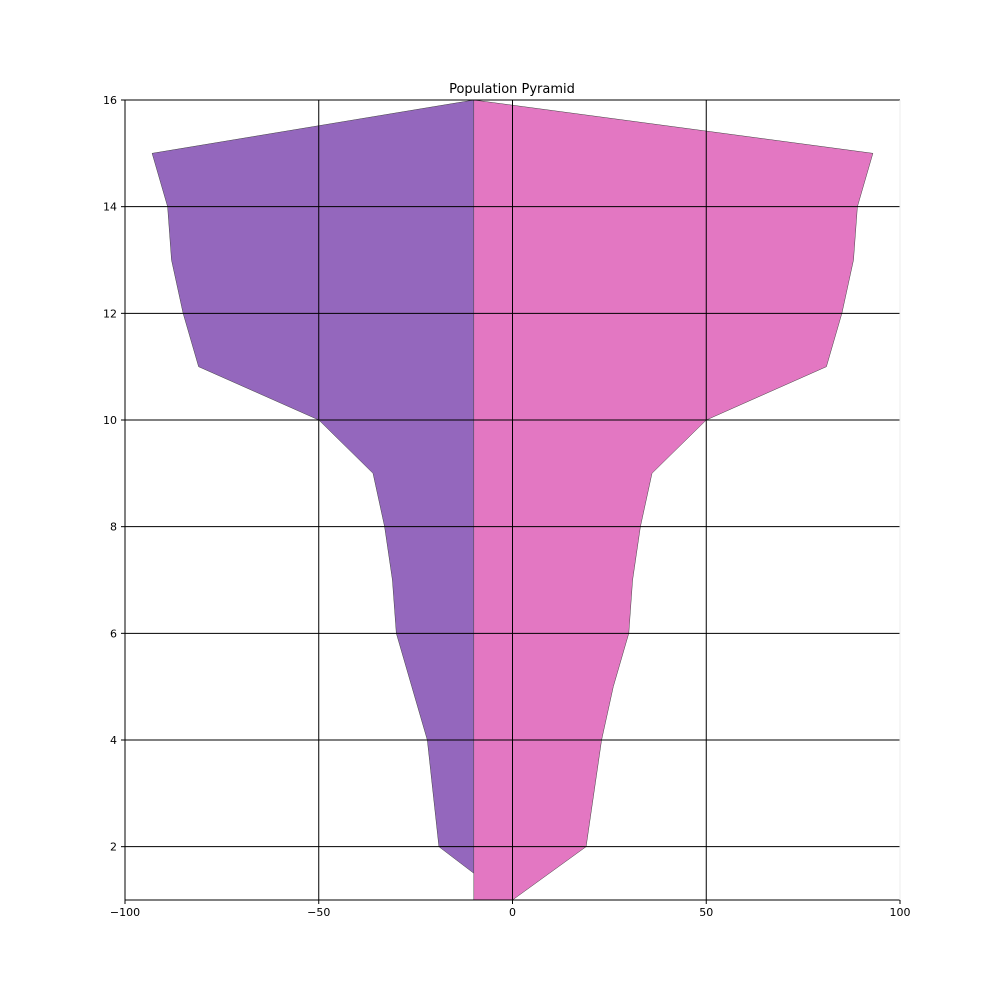 The width and height of the screenshot is (1000, 1000). What do you see at coordinates (113, 633) in the screenshot?
I see `y-tick-label-2: 6` at bounding box center [113, 633].